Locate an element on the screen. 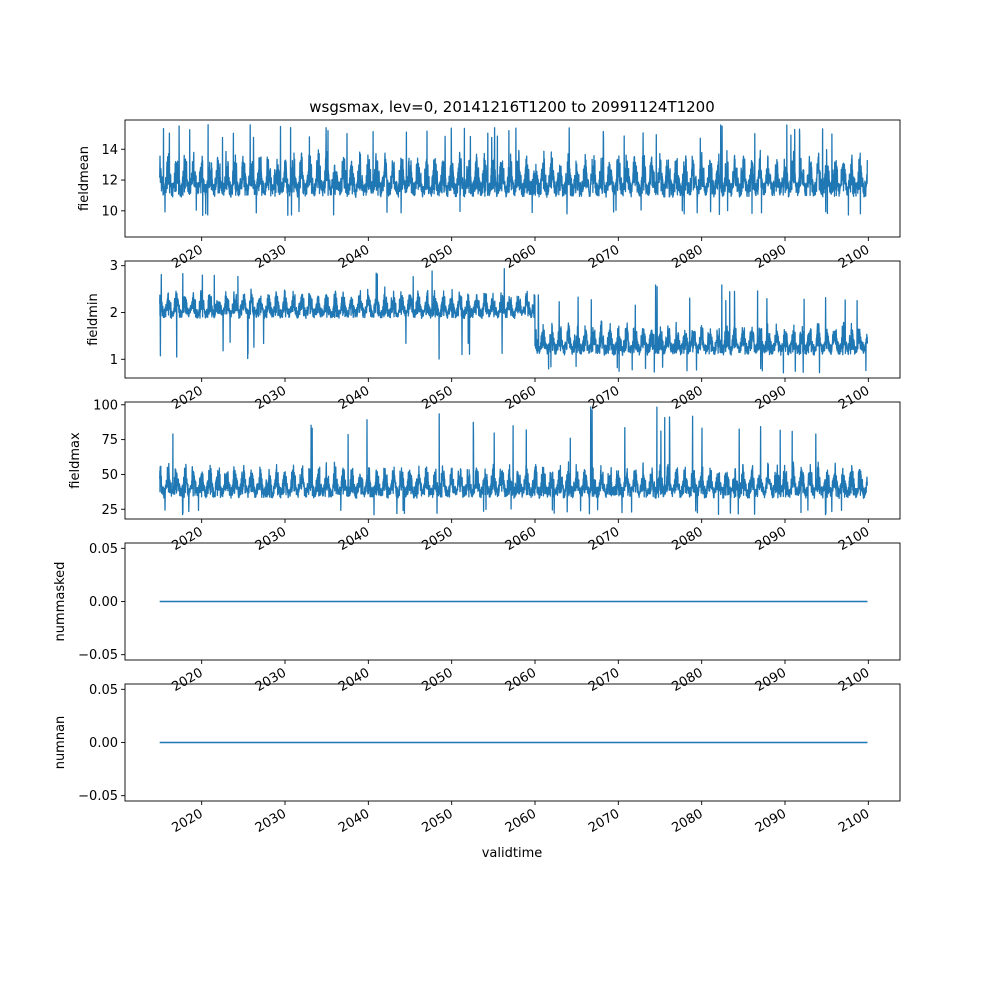 This screenshot has height=1000, width=1000. x-axis-label: validtime is located at coordinates (512, 853).